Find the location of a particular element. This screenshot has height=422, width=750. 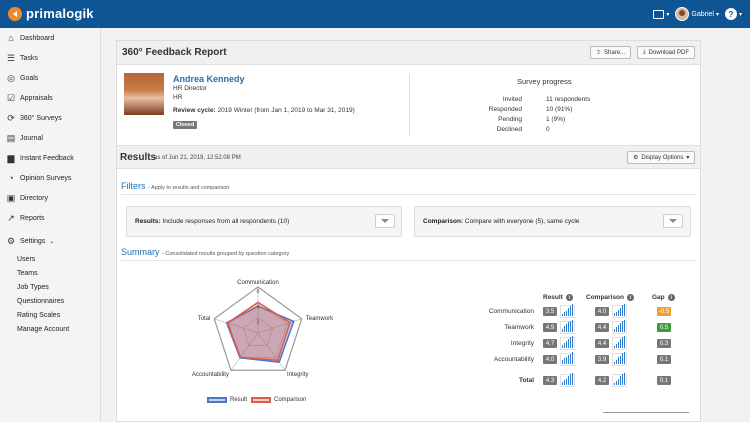

settings-item-teams: Teams is located at coordinates (27, 273).